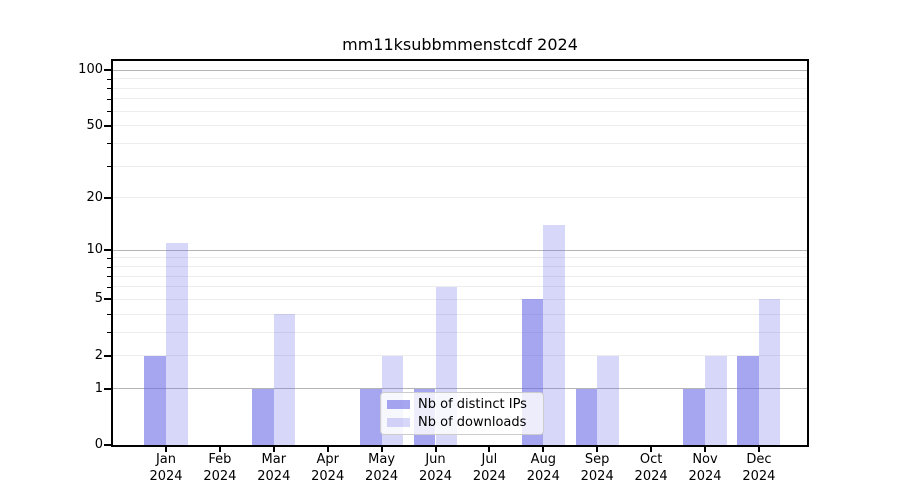 Image resolution: width=900 pixels, height=500 pixels. What do you see at coordinates (382, 468) in the screenshot?
I see `x-axis-tick-label: May 2024` at bounding box center [382, 468].